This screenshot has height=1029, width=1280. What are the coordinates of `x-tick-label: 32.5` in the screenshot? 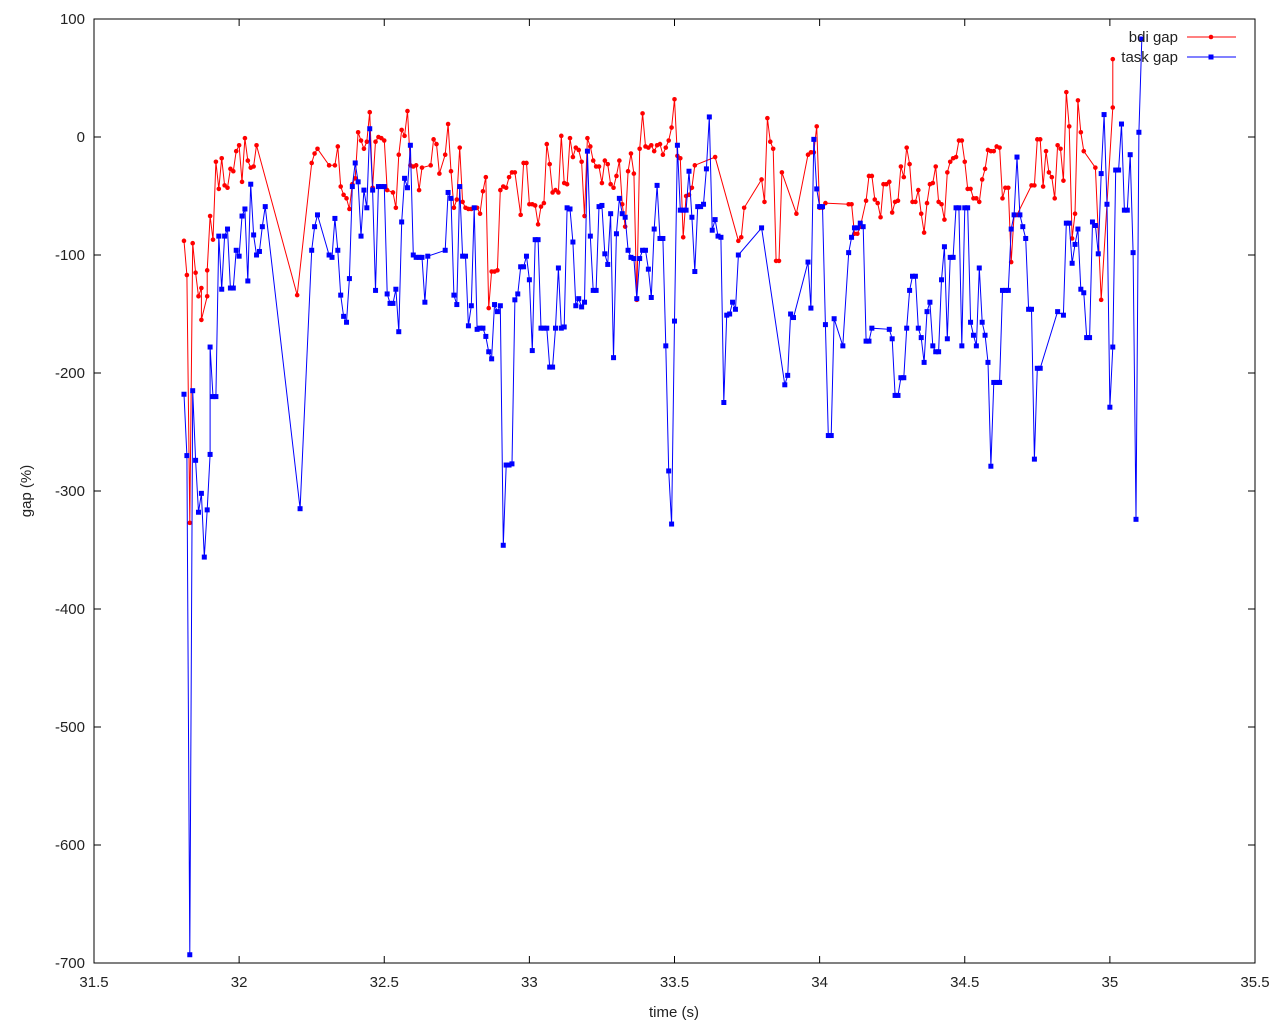 It's located at (384, 982).